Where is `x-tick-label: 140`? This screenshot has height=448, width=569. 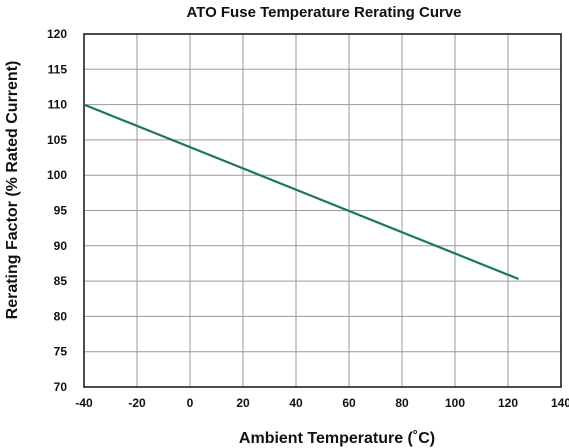
x-tick-label: 140 is located at coordinates (560, 403).